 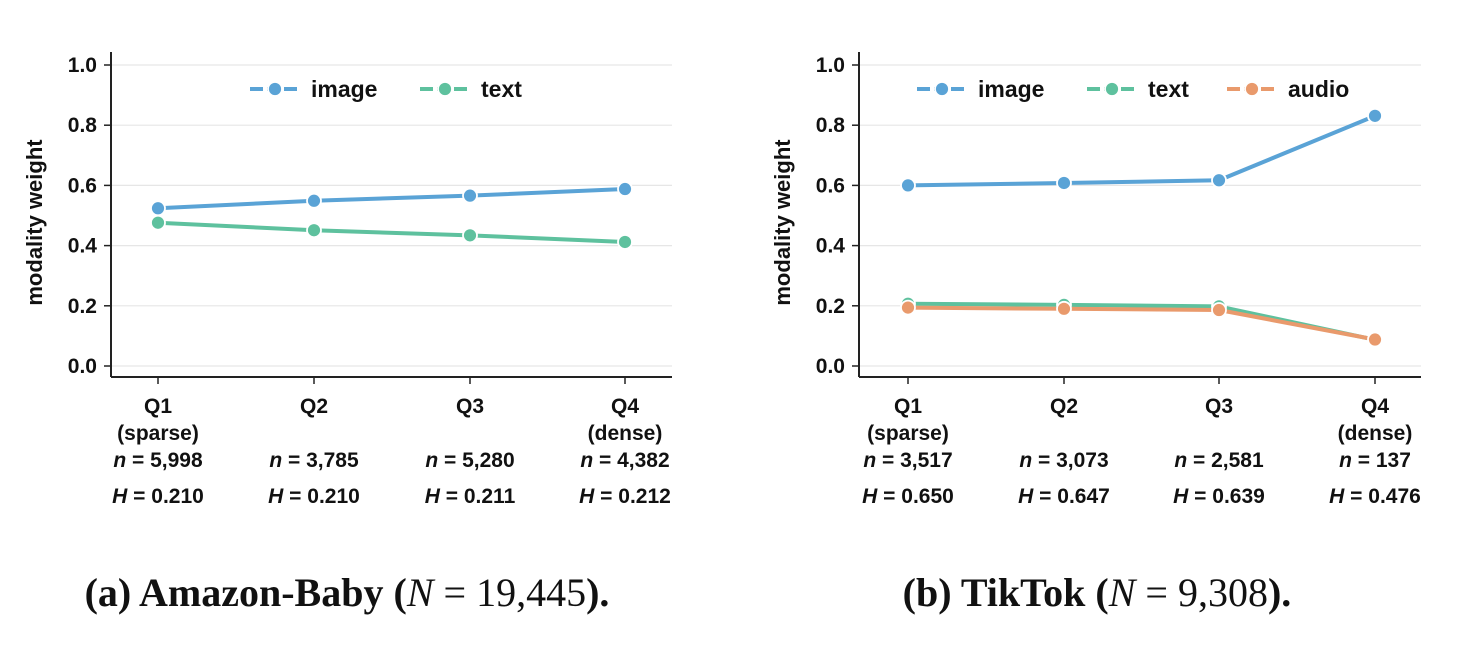 I want to click on entropy-label: H = 0.647, so click(x=1064, y=496).